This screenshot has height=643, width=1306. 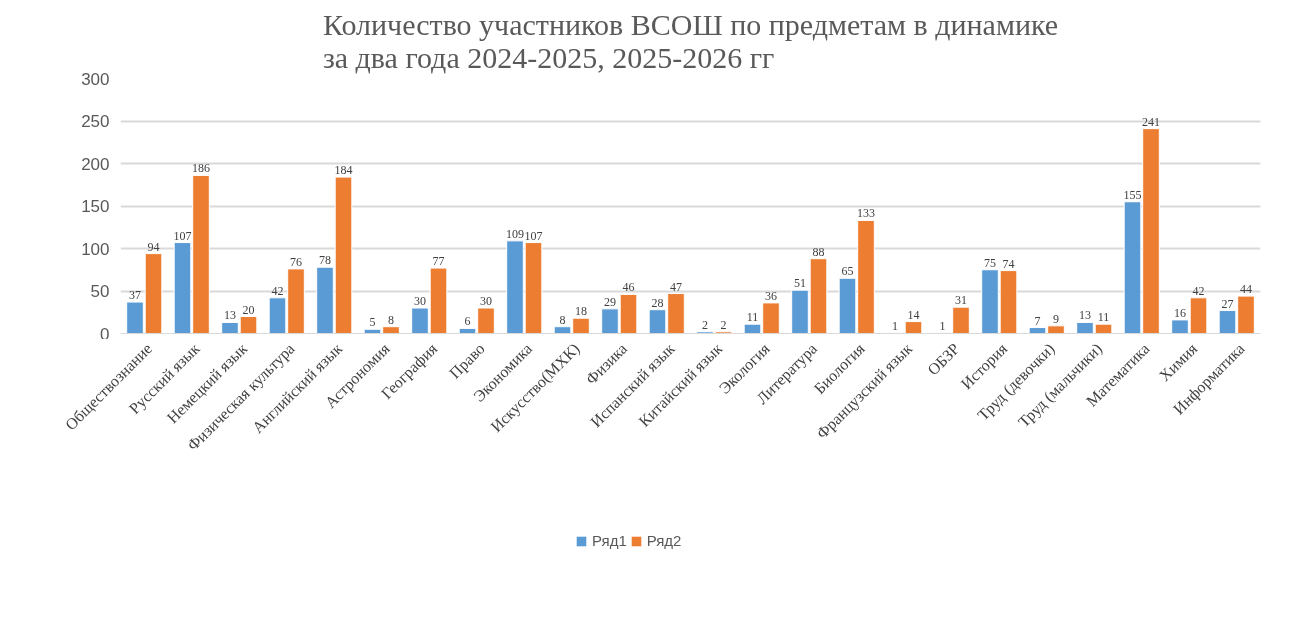 What do you see at coordinates (467, 321) in the screenshot?
I see `data-label: 6` at bounding box center [467, 321].